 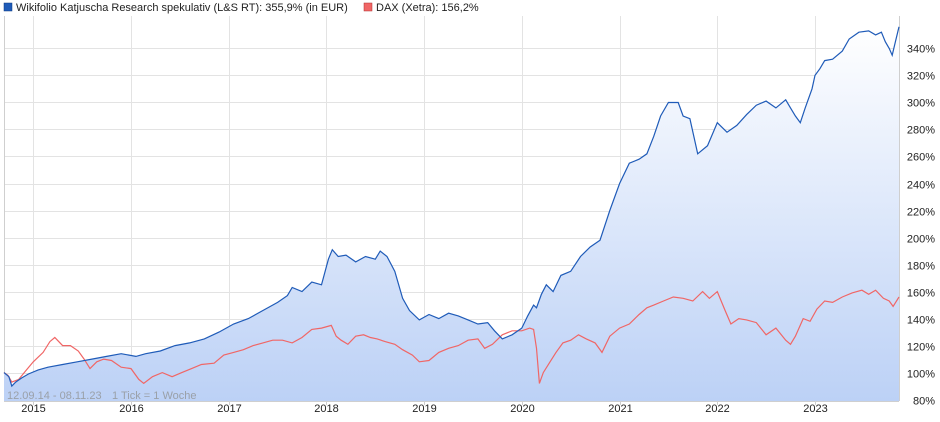 What do you see at coordinates (229, 409) in the screenshot?
I see `x-tick-label: 2017` at bounding box center [229, 409].